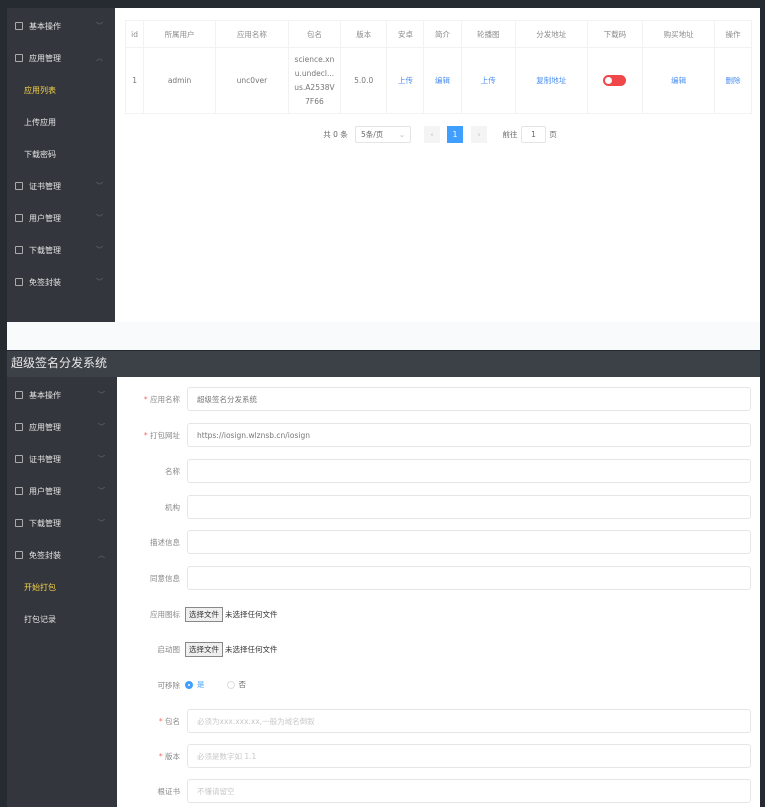  I want to click on sidebar: 基本操作 ﹀ 应用管理 ﹀ 证书管理 ﹀ 用户管理 ﹀ 下载管理 ﹀ 免签封装 ︿ 开始打包 打包记录, so click(62, 592).